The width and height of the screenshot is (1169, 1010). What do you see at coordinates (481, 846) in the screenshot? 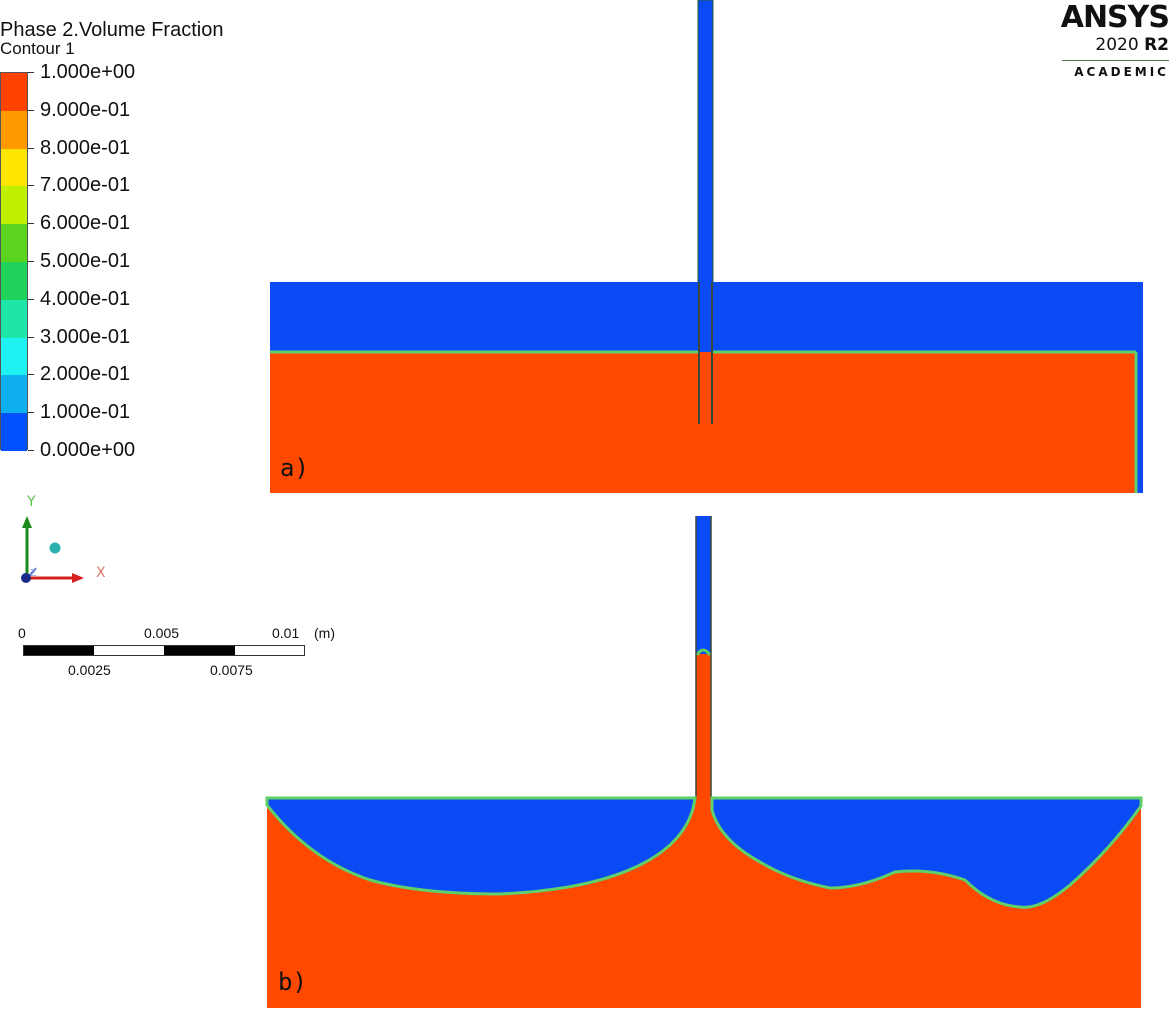
I see `gas-pocket-left-b` at bounding box center [481, 846].